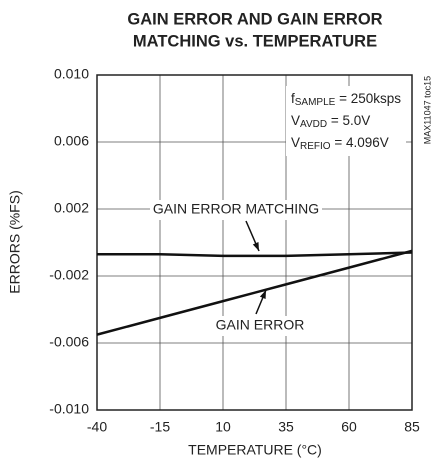  I want to click on condition-subscript: SAMPLE, so click(315, 102).